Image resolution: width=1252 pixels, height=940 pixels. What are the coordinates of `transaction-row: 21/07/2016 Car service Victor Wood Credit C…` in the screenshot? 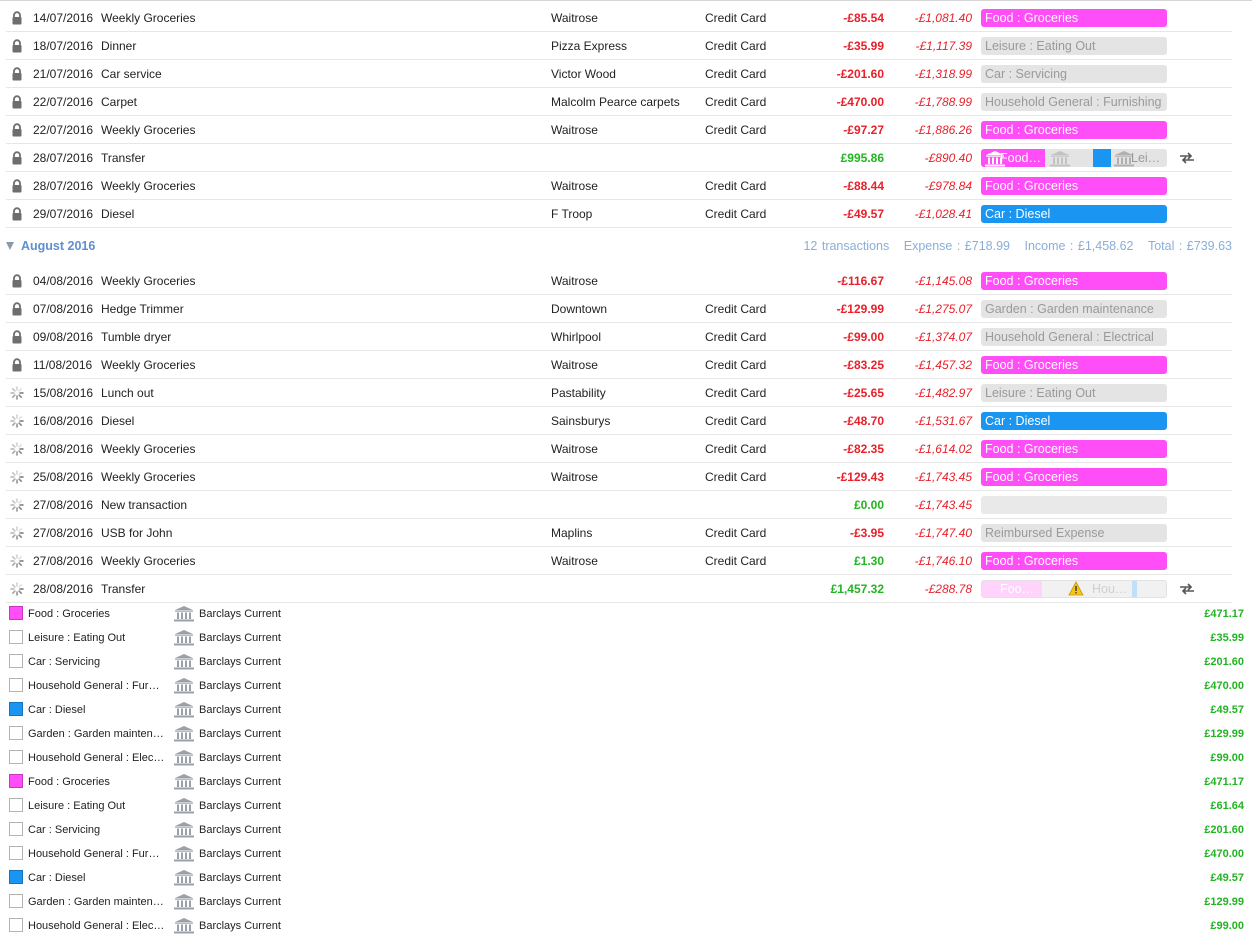 It's located at (619, 74).